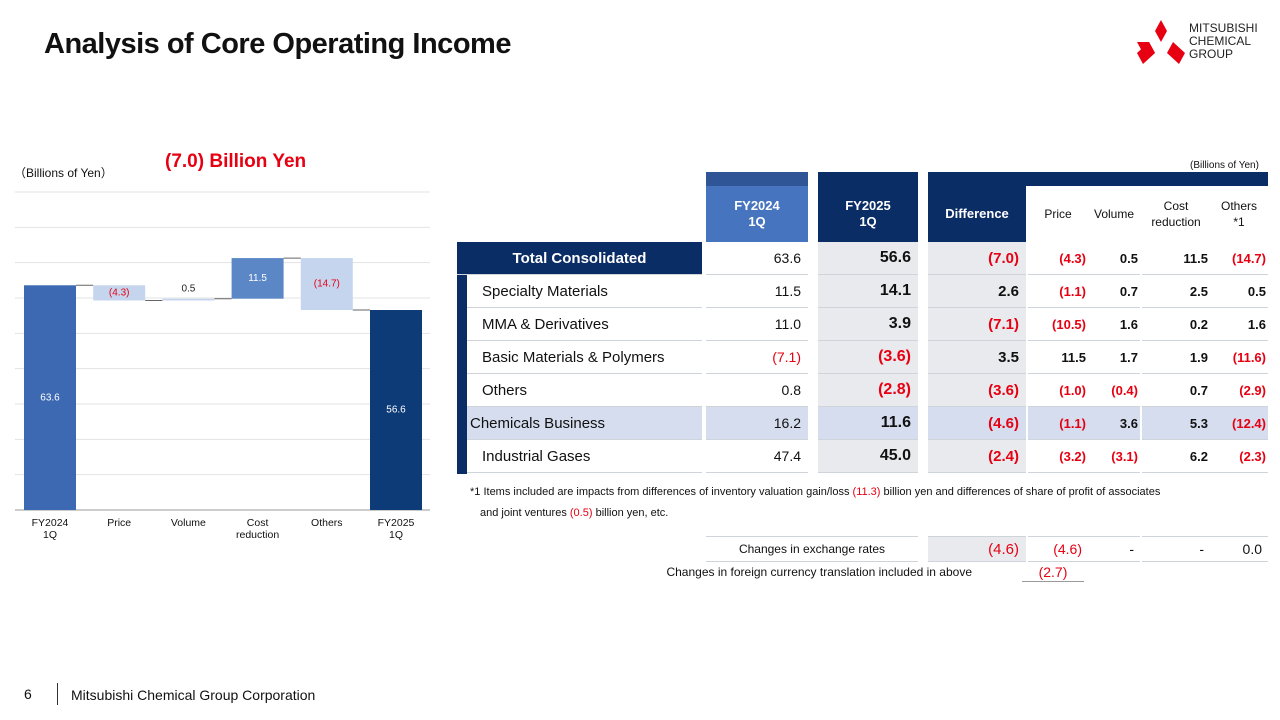  Describe the element at coordinates (1239, 456) in the screenshot. I see `table-cell: (2.3)` at that location.